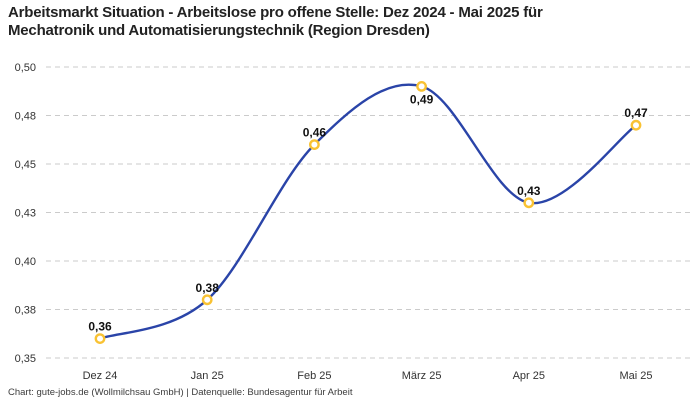 The image size is (700, 400). I want to click on x-axis-tick-label: März 25, so click(422, 376).